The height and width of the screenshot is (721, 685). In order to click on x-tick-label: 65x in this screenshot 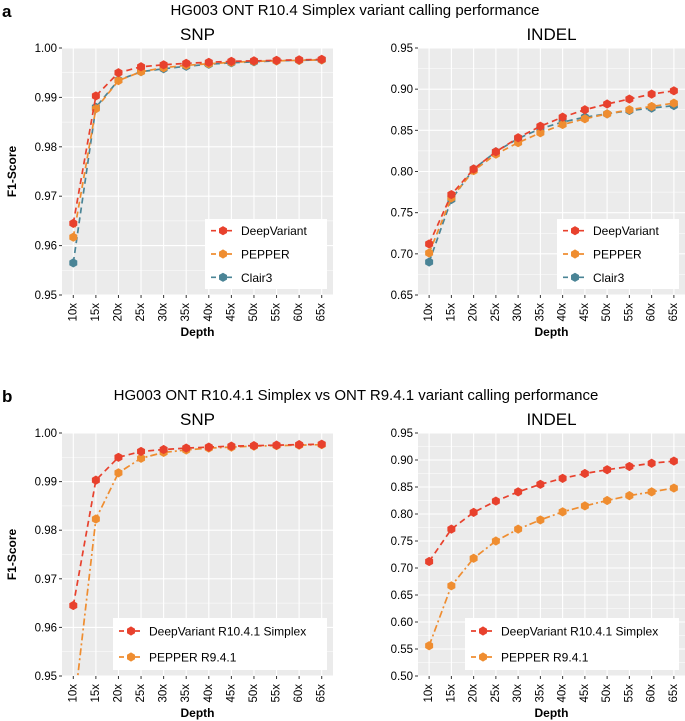, I will do `click(674, 312)`.